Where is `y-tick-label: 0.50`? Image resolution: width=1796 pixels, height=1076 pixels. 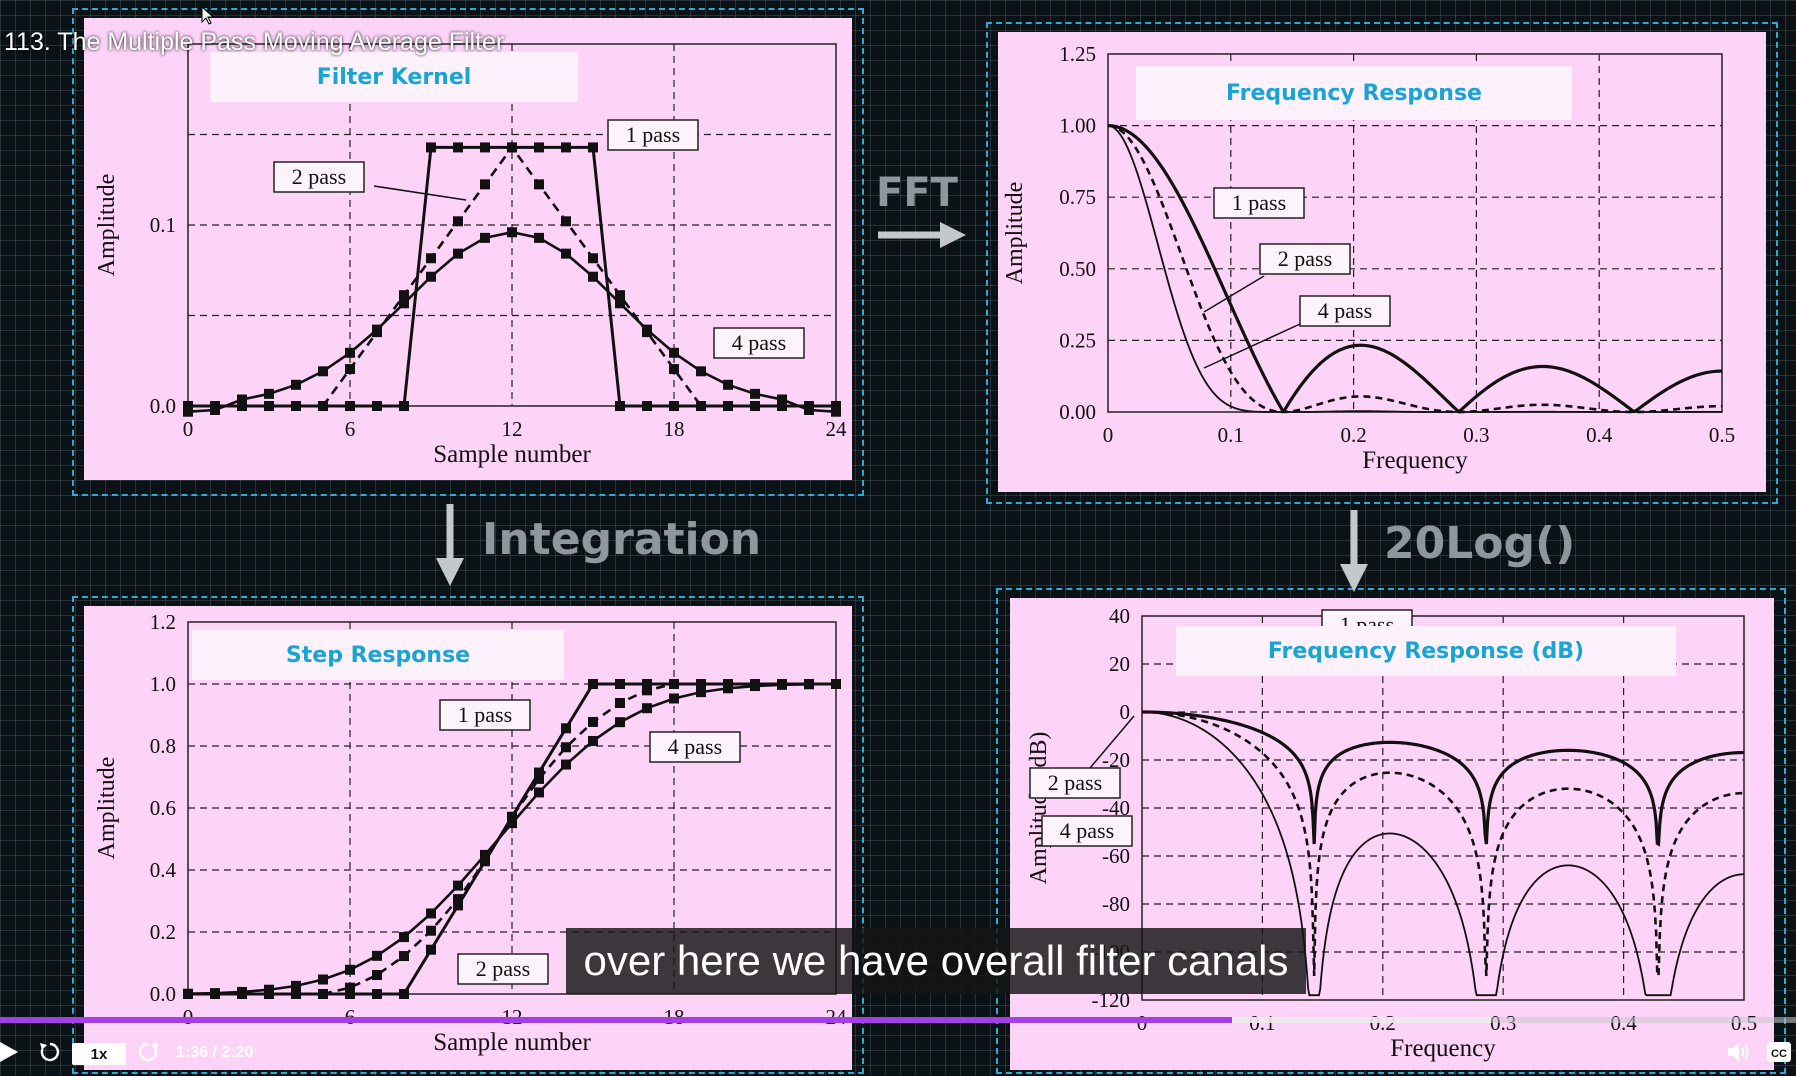
y-tick-label: 0.50 is located at coordinates (1077, 269).